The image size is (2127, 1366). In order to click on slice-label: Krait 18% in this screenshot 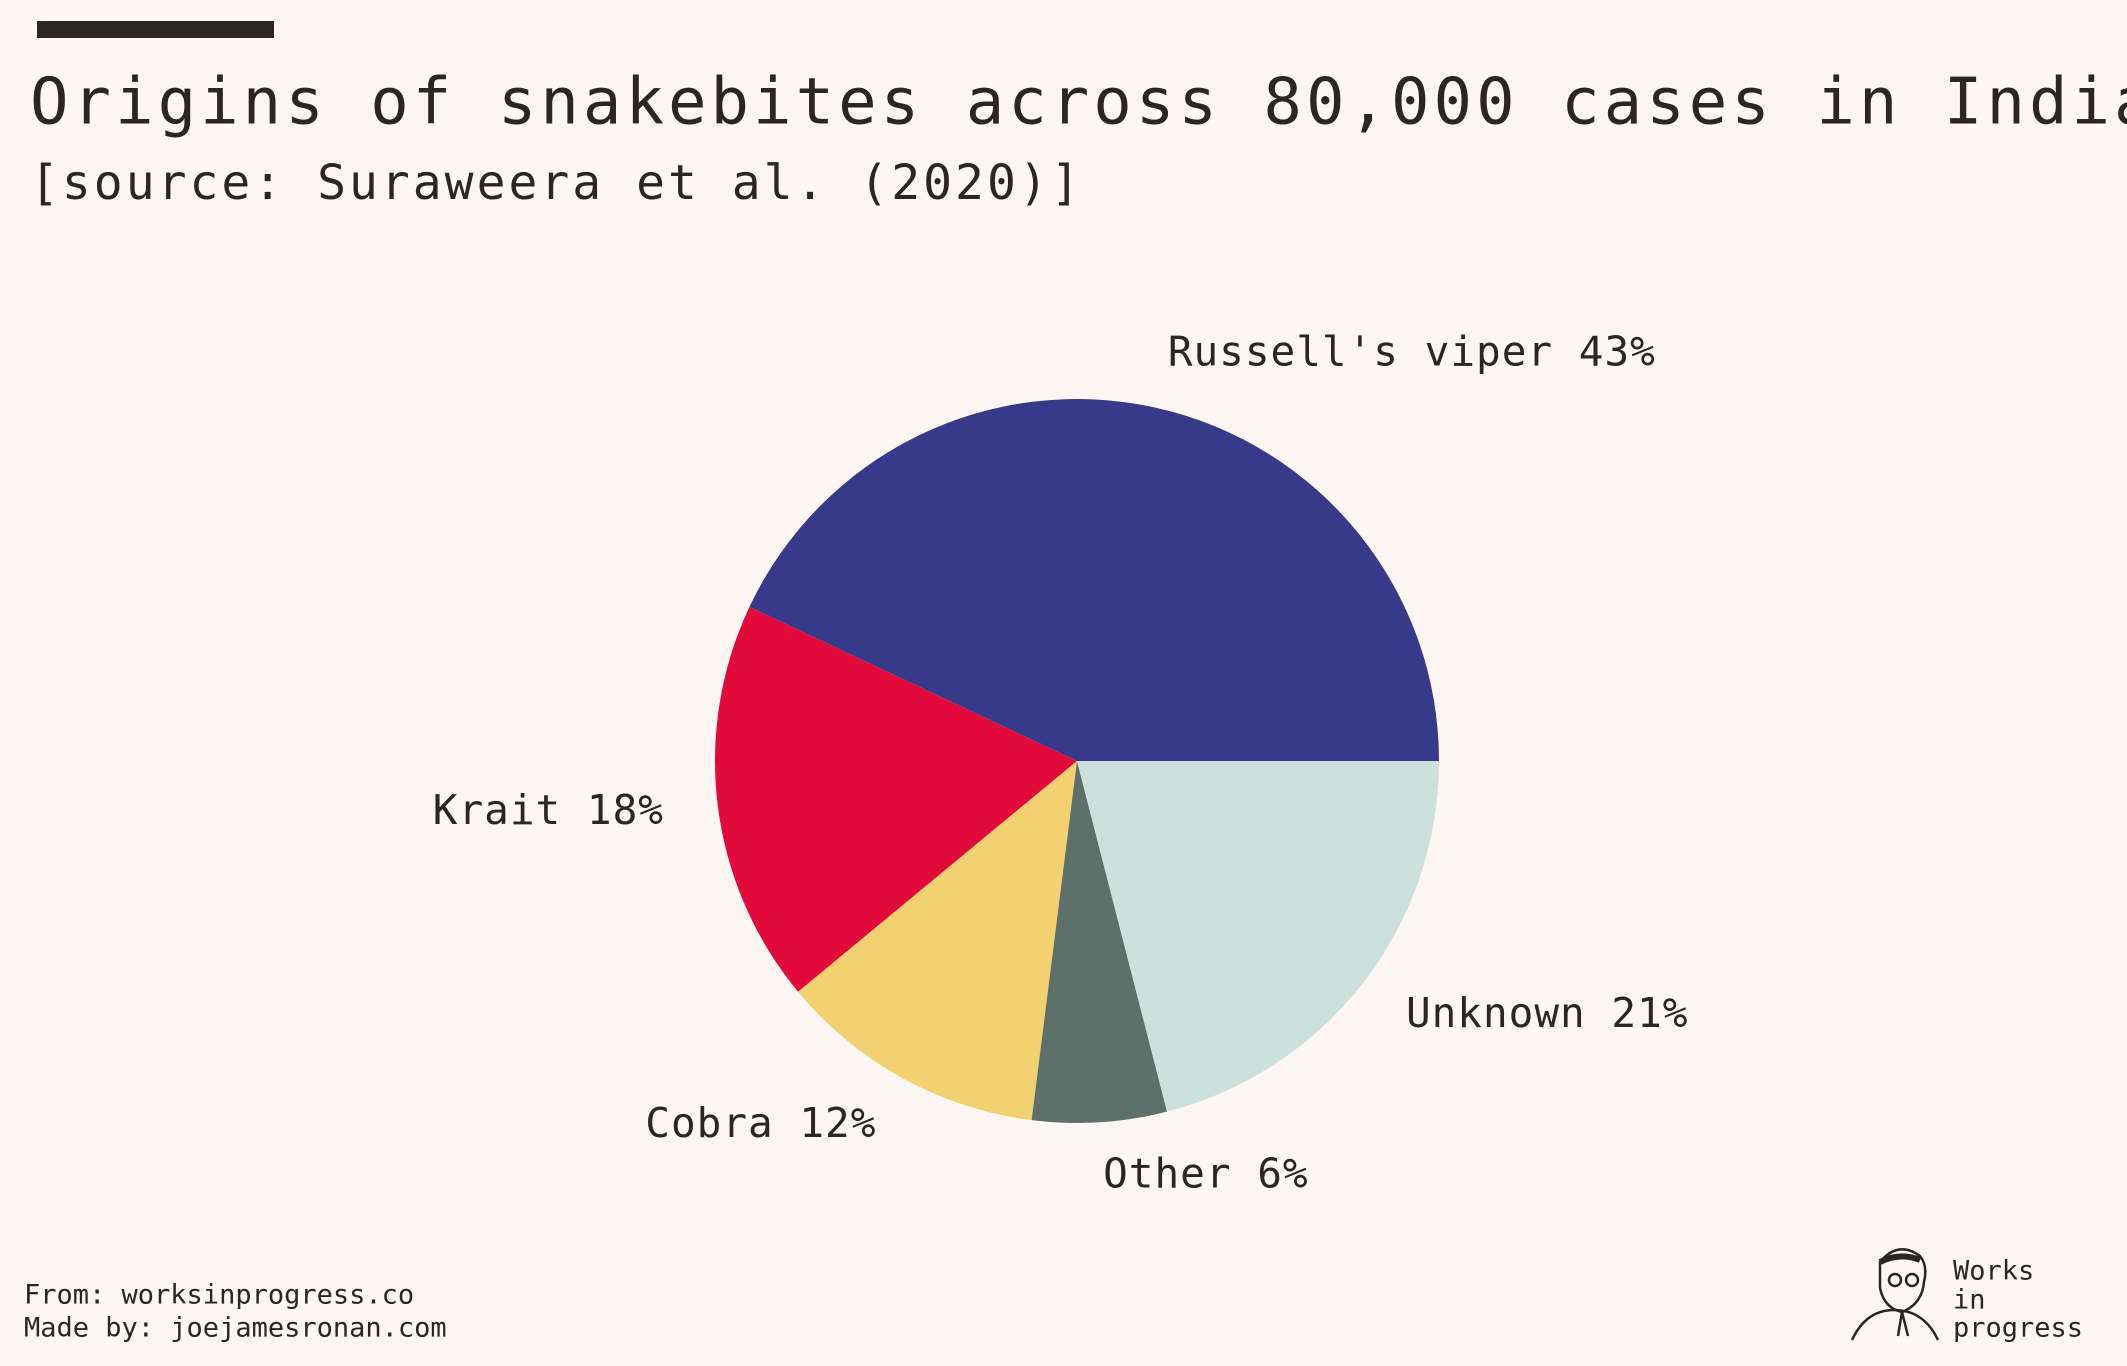, I will do `click(548, 810)`.